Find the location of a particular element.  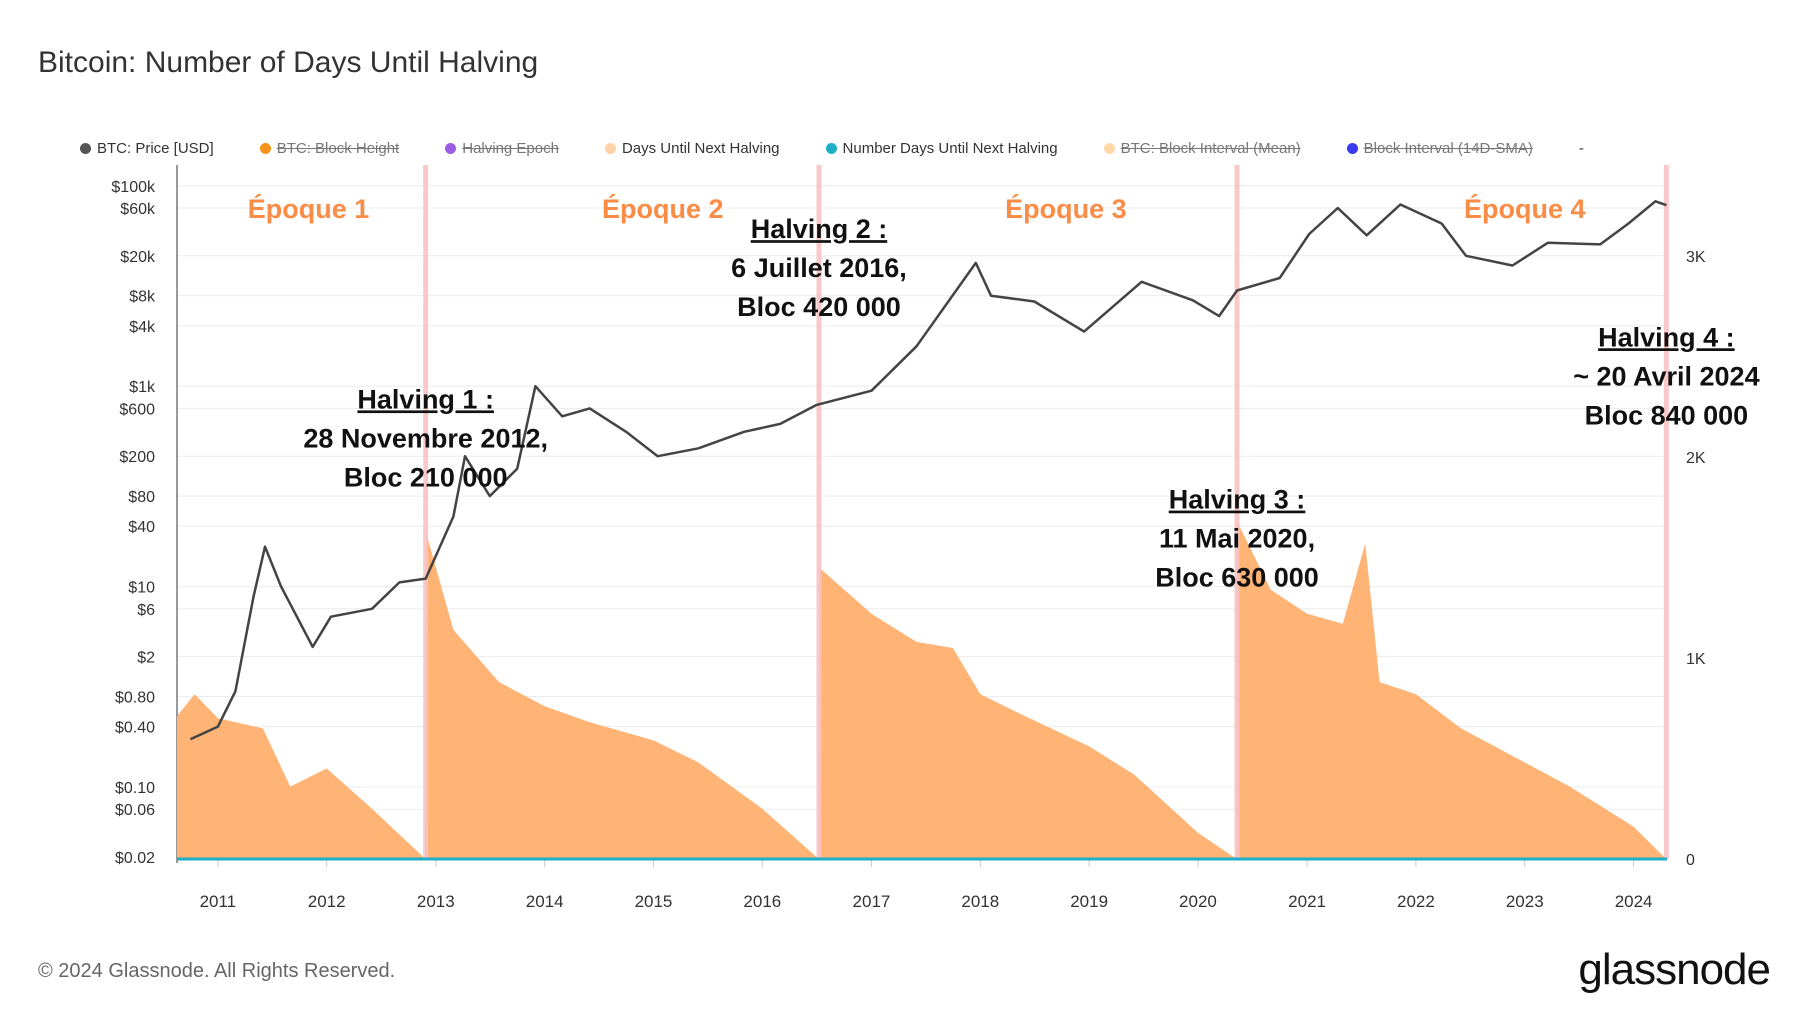

halving-date: ~ 20 Avril 2024 is located at coordinates (1666, 376).